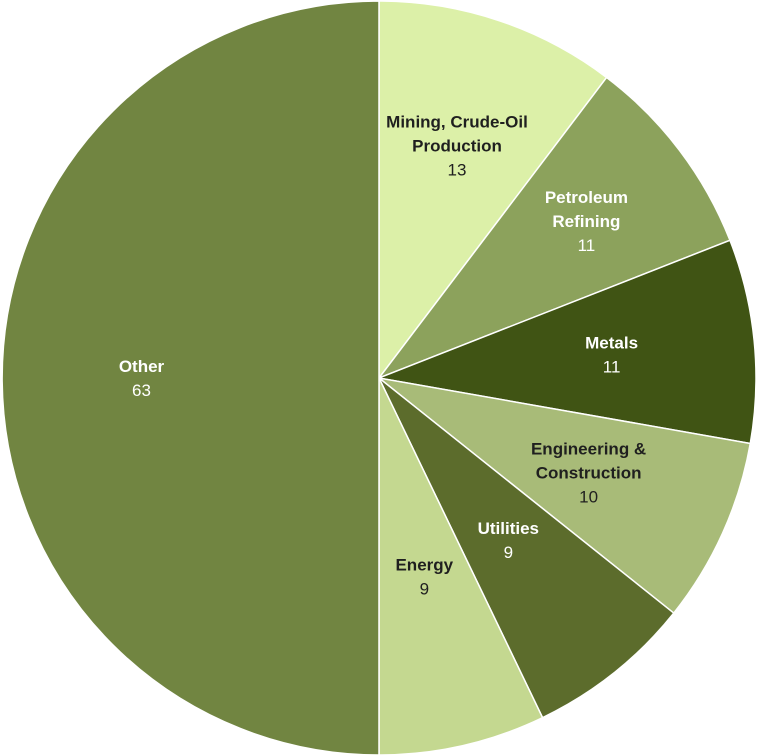 This screenshot has width=759, height=756. Describe the element at coordinates (508, 552) in the screenshot. I see `slice-value-utilities: 9` at that location.